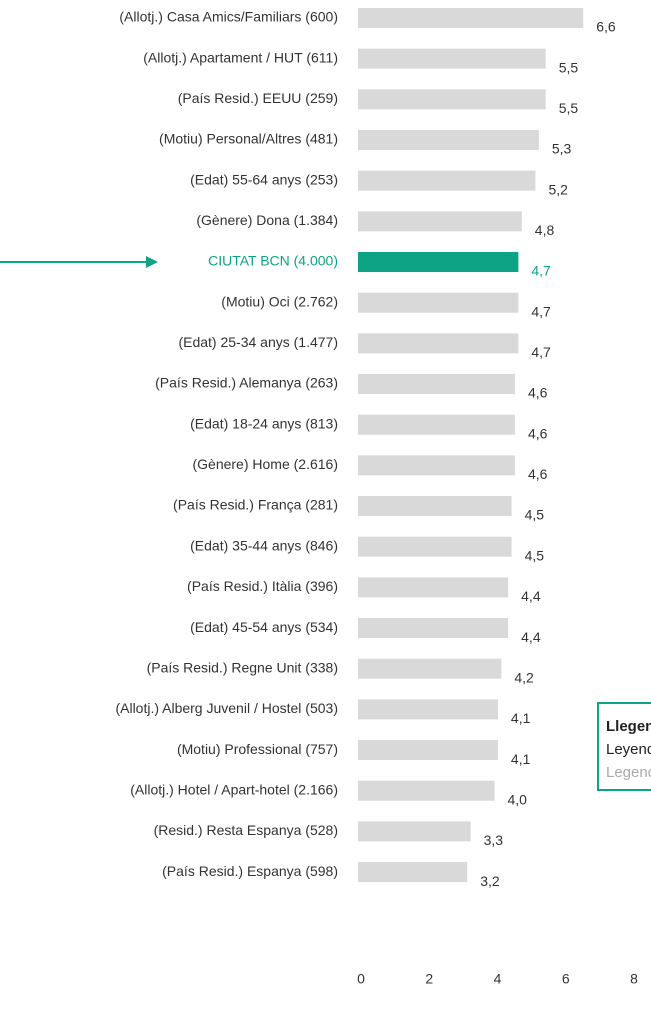 This screenshot has width=651, height=1014. What do you see at coordinates (258, 342) in the screenshot?
I see `category-label: (Edat) 25-34 anys (1.477)` at bounding box center [258, 342].